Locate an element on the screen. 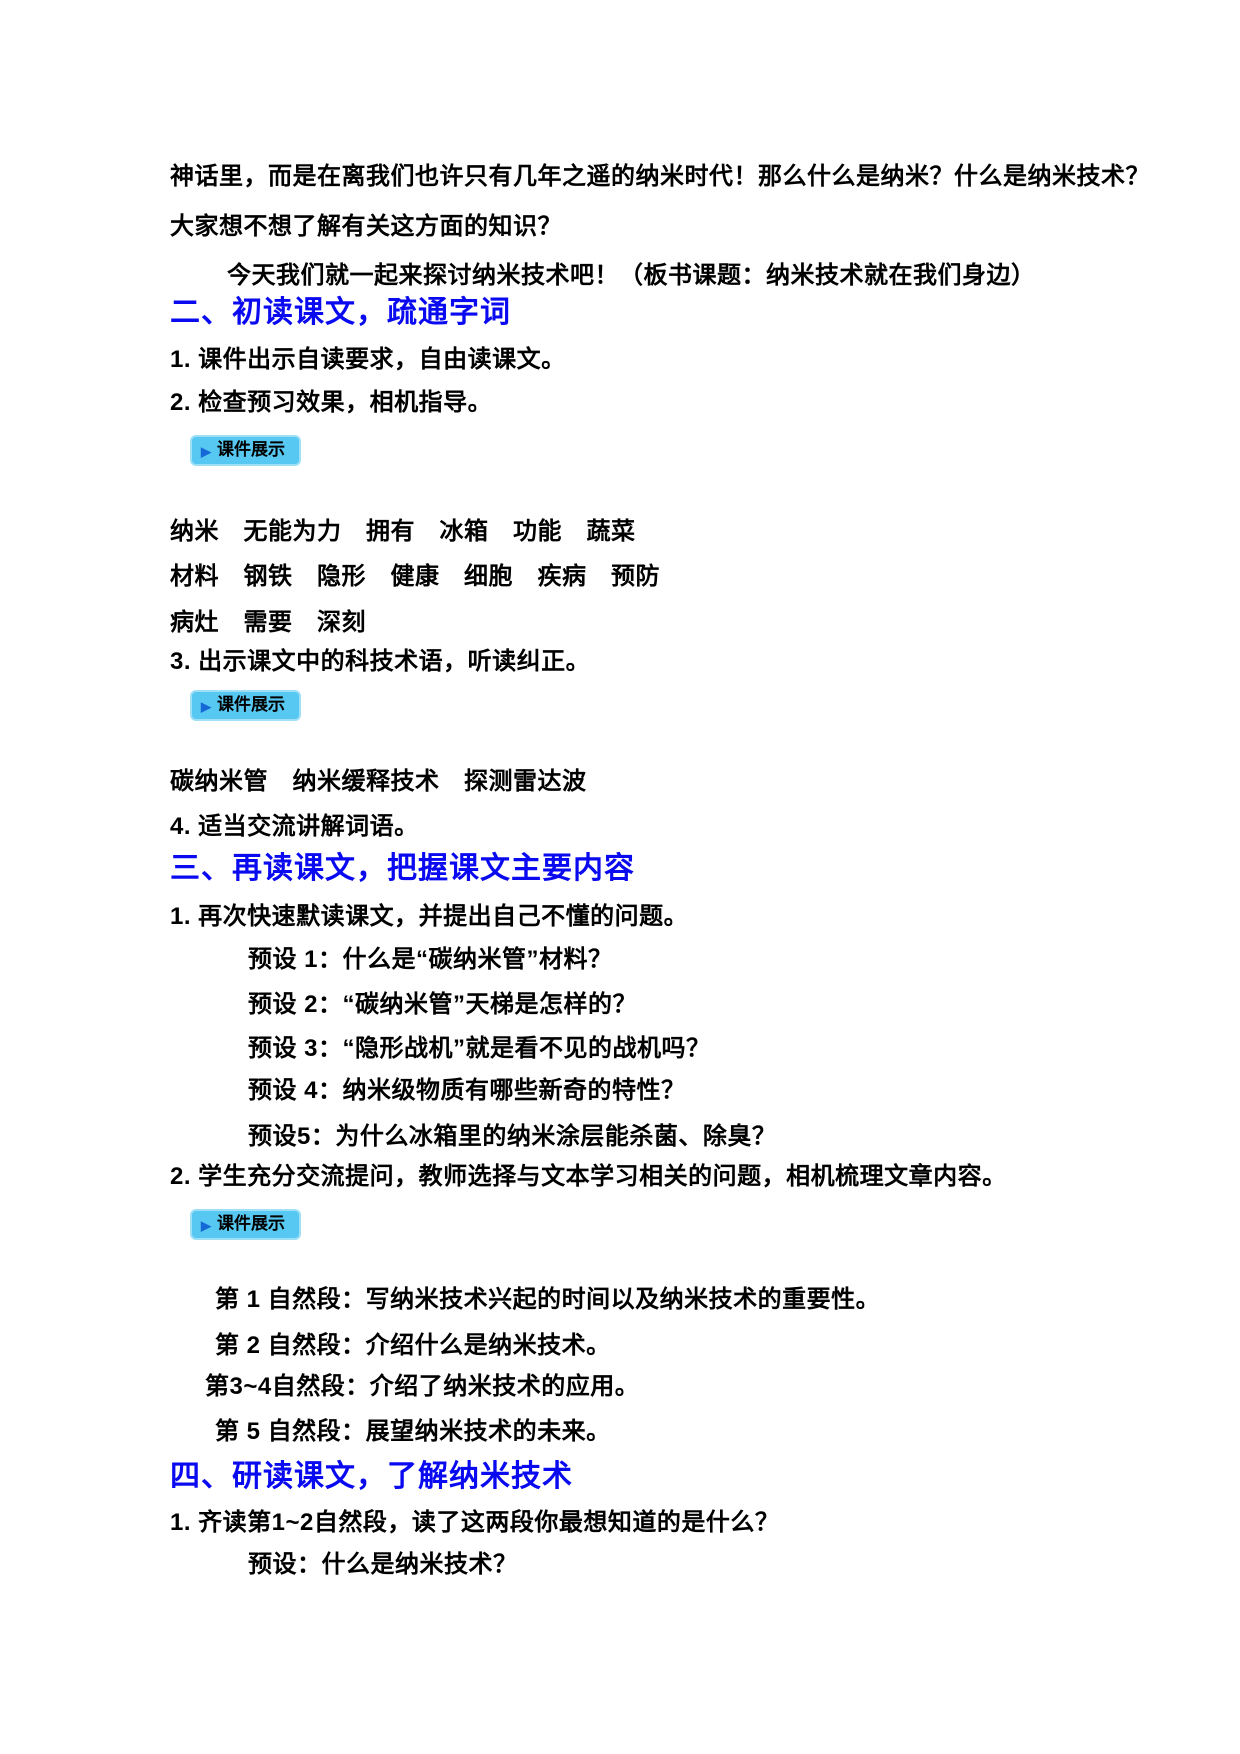  word-row-3: 病灶 需要 深刻 is located at coordinates (268, 622).